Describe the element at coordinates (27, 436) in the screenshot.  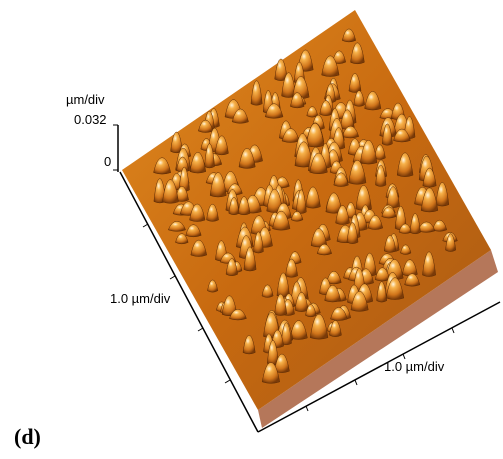
I see `panel-label: (d)` at that location.